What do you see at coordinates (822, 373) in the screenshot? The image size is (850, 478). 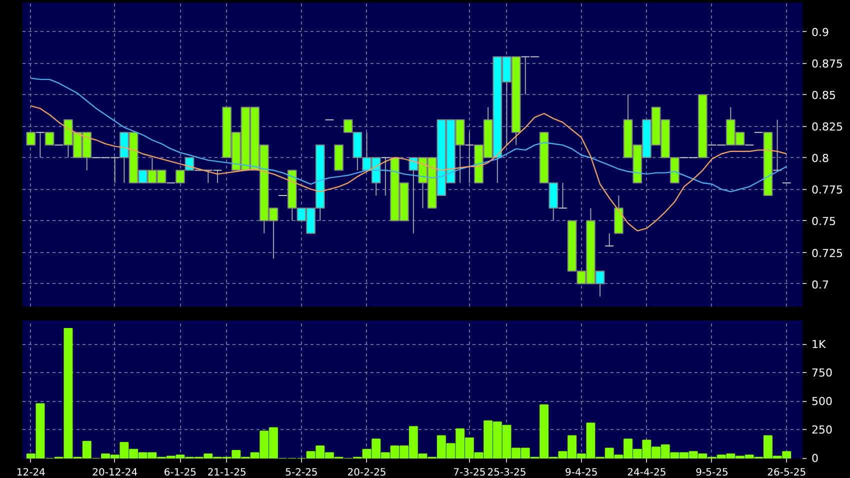 I see `y-tick-label: 750` at bounding box center [822, 373].